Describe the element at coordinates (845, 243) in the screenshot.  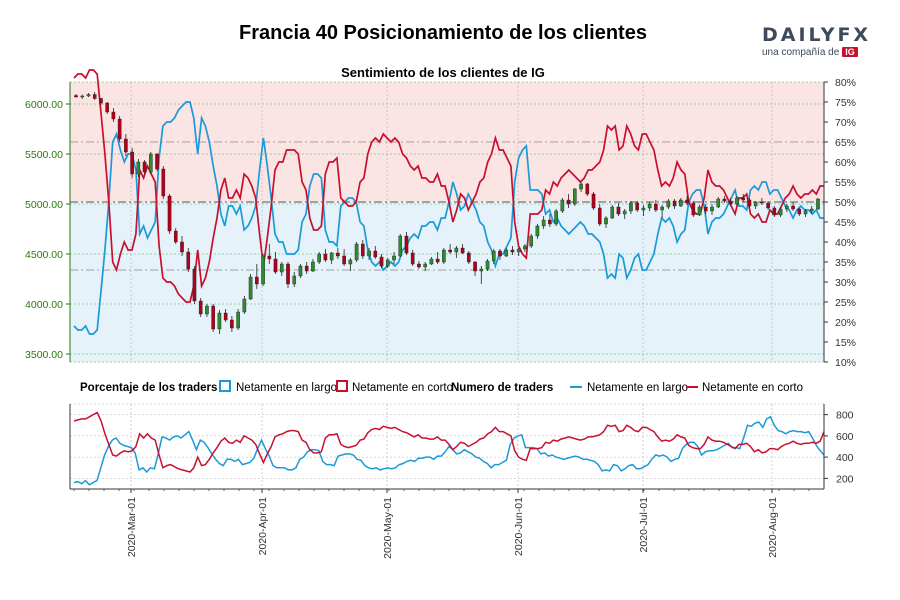
I see `pct-tick-label: 40%` at that location.